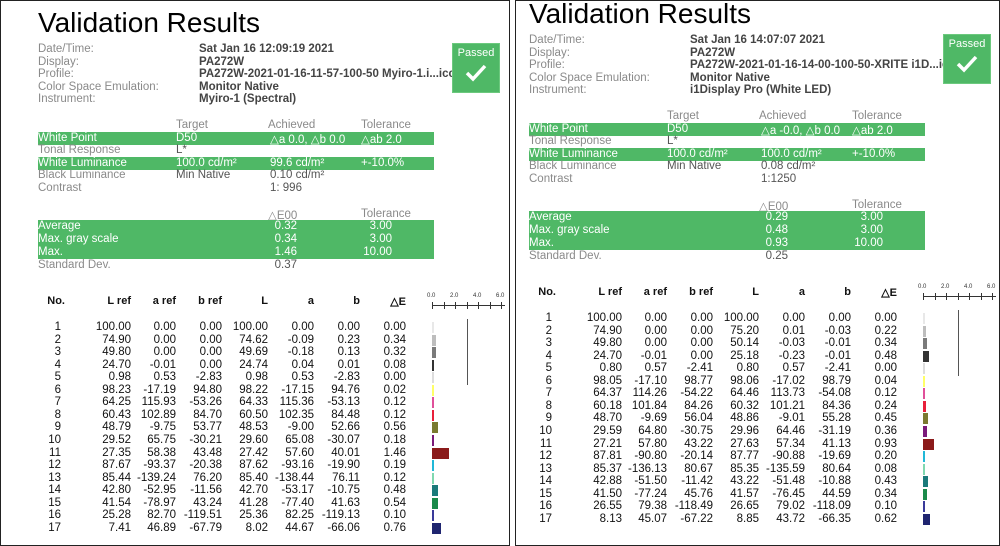 This screenshot has width=1000, height=546. I want to click on table-cell: 6, so click(57, 389).